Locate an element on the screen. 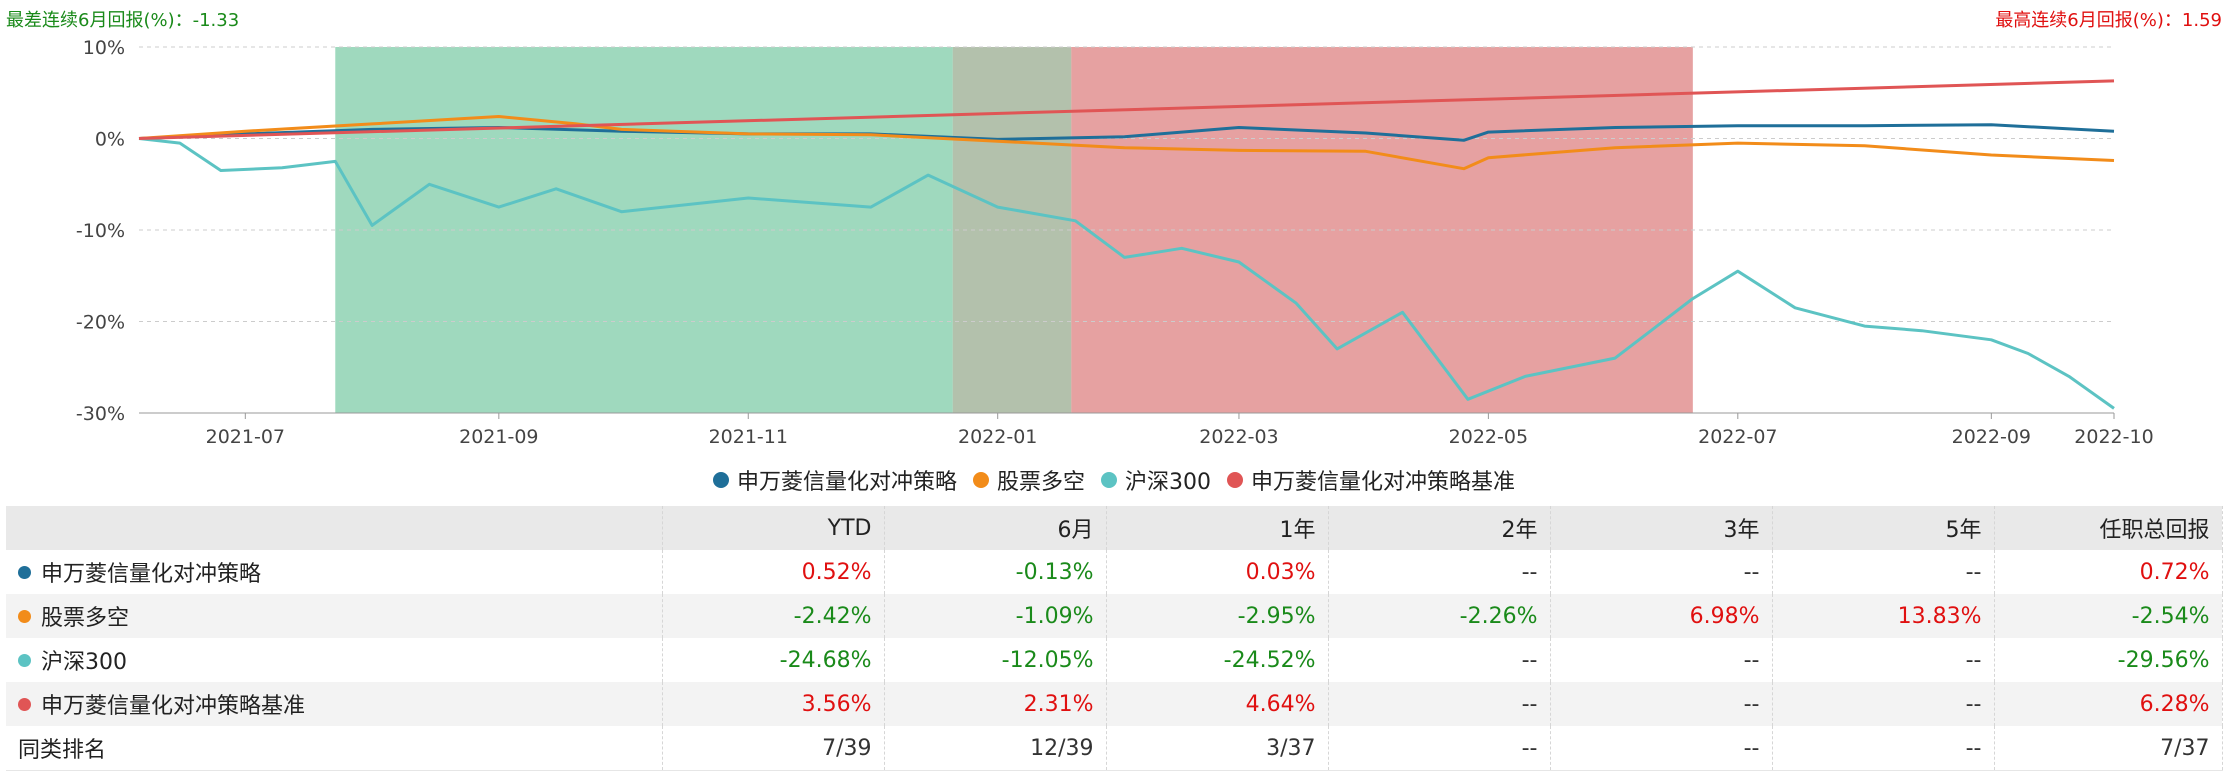 Image resolution: width=2228 pixels, height=772 pixels. legend-item: 股票多空 is located at coordinates (1028, 480).